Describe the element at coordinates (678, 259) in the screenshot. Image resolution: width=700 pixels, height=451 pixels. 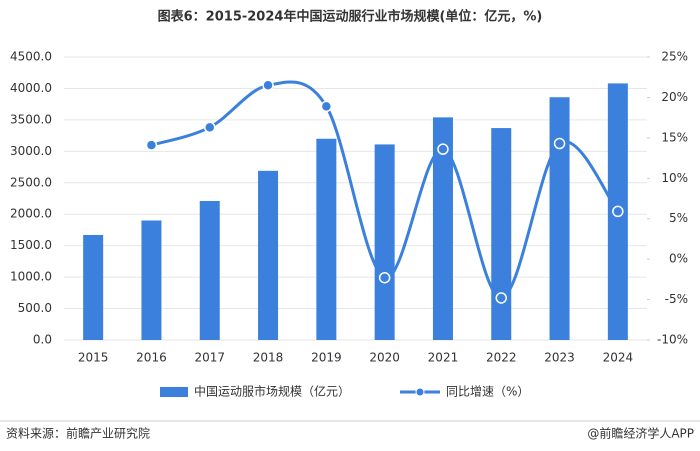
I see `y2-tick-label: 0%` at that location.